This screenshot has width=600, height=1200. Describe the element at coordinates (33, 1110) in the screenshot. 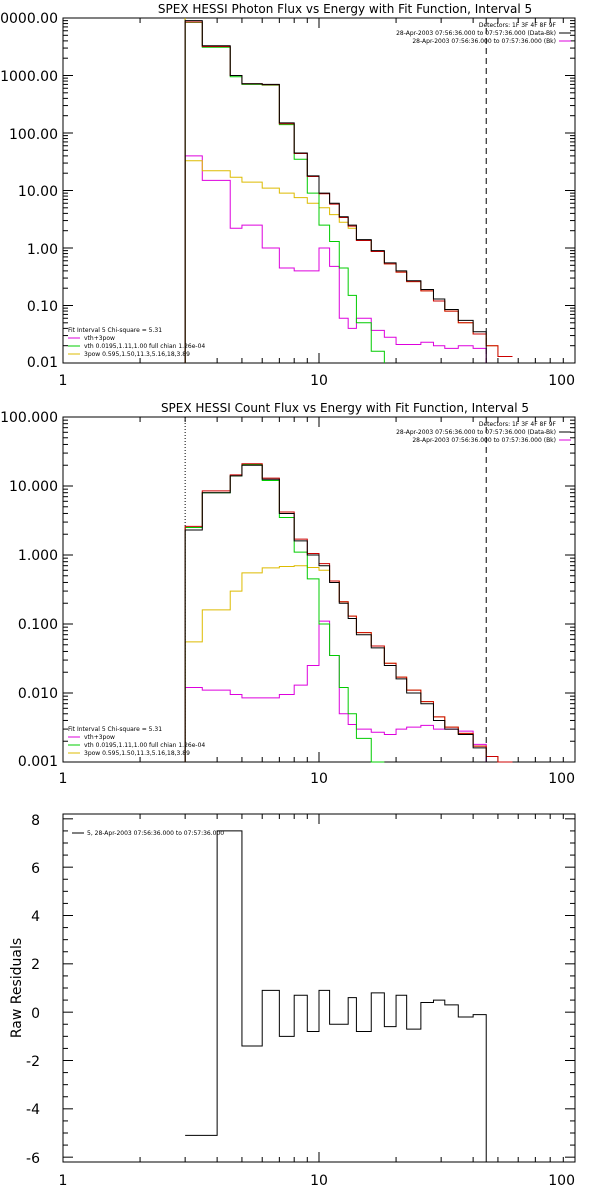

I see `residuals-ytick-label: -4` at that location.